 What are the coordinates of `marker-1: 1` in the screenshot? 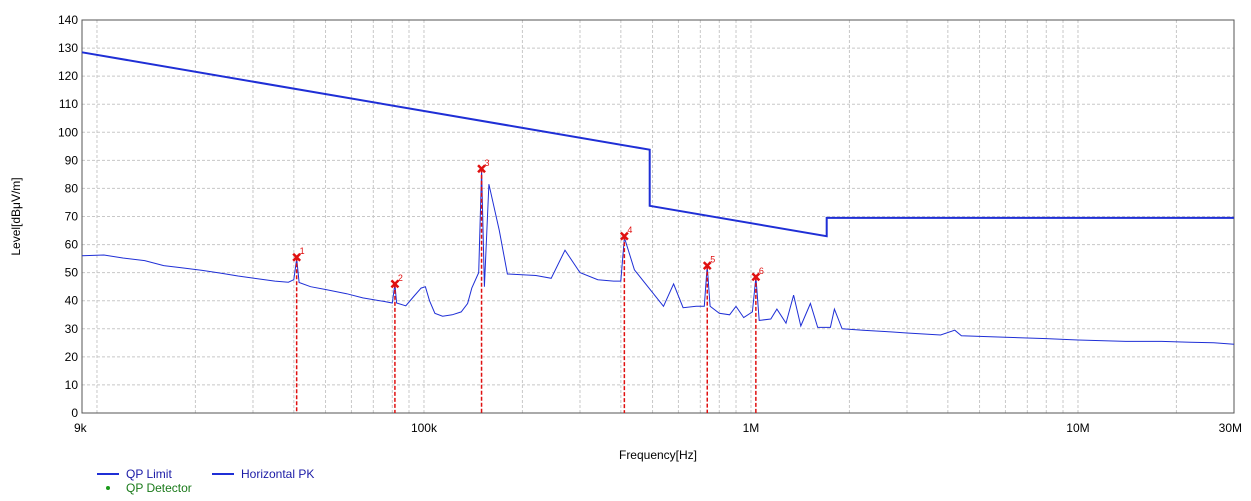 It's located at (298, 329).